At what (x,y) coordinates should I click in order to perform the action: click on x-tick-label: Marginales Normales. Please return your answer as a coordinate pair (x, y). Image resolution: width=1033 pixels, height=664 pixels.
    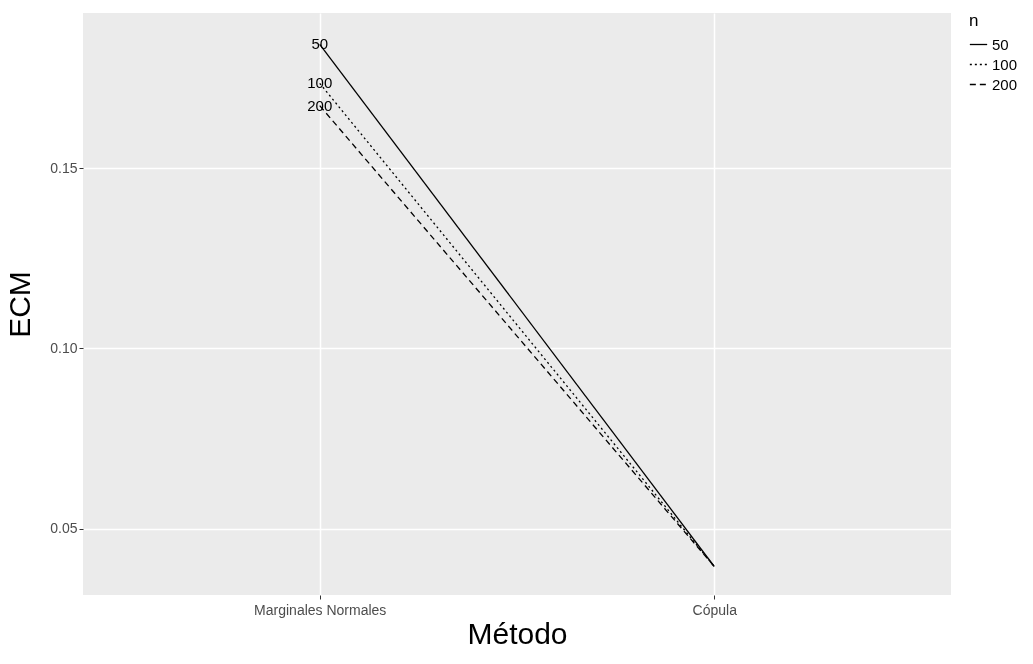
    Looking at the image, I should click on (320, 609).